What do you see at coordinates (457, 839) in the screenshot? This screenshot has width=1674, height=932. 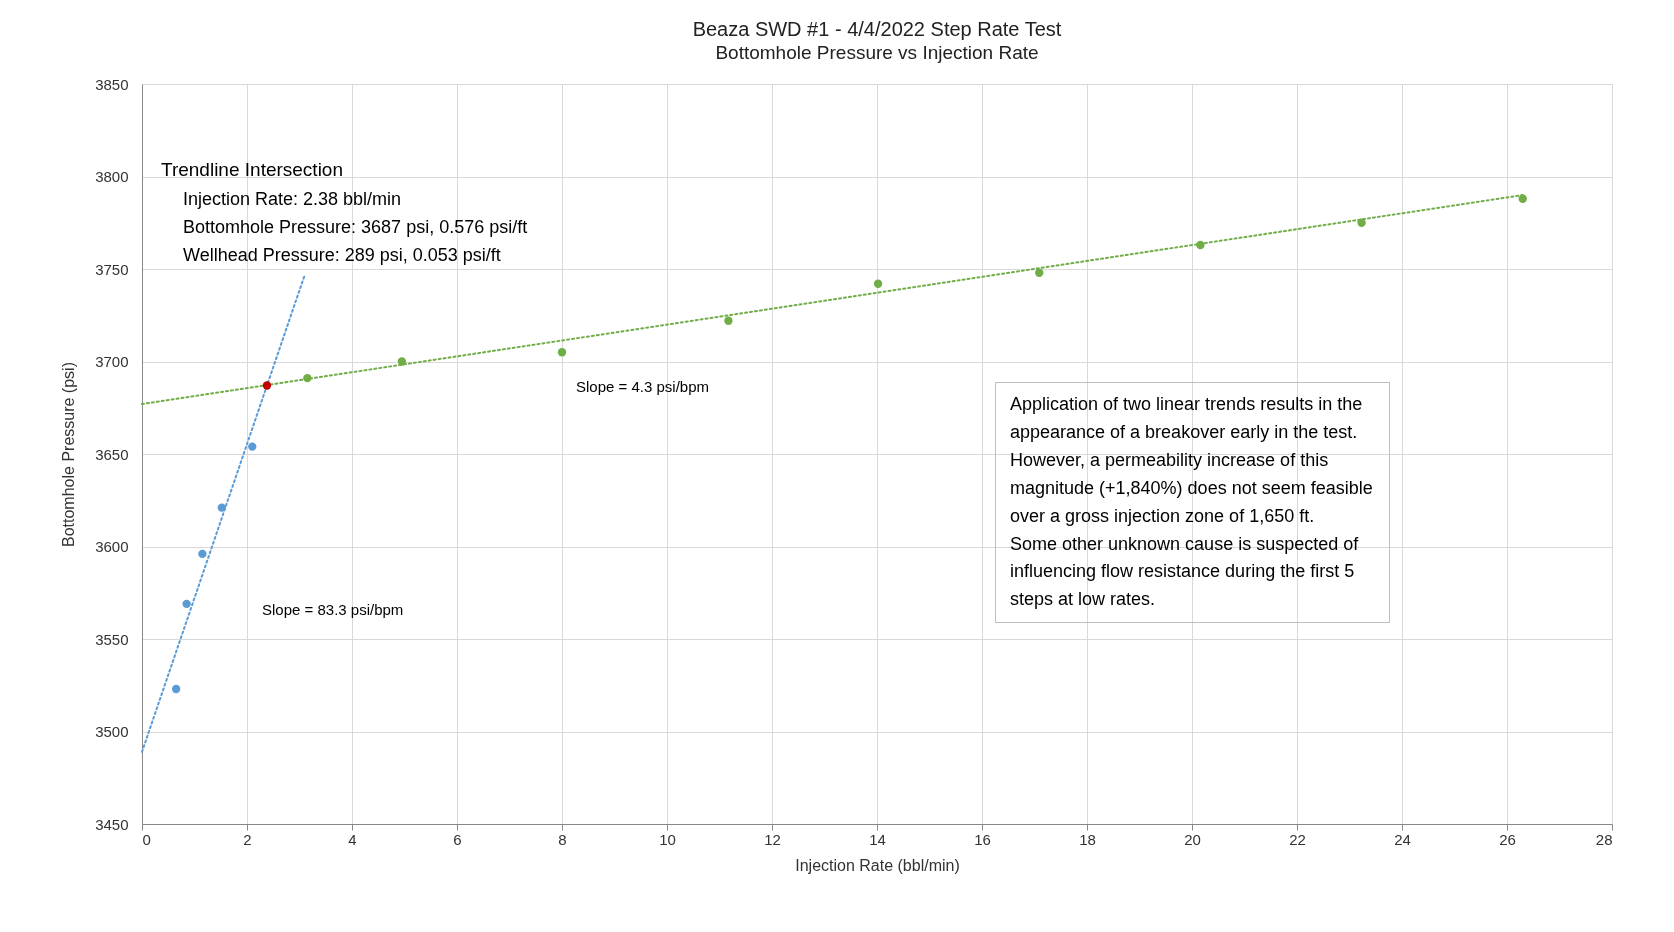 I see `x-tick-label: 6` at bounding box center [457, 839].